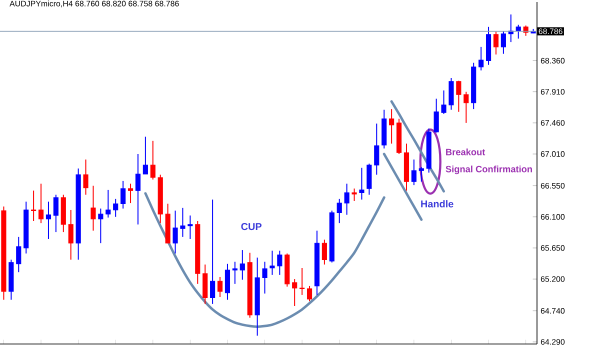  Describe the element at coordinates (437, 204) in the screenshot. I see `annotation: Handle` at that location.